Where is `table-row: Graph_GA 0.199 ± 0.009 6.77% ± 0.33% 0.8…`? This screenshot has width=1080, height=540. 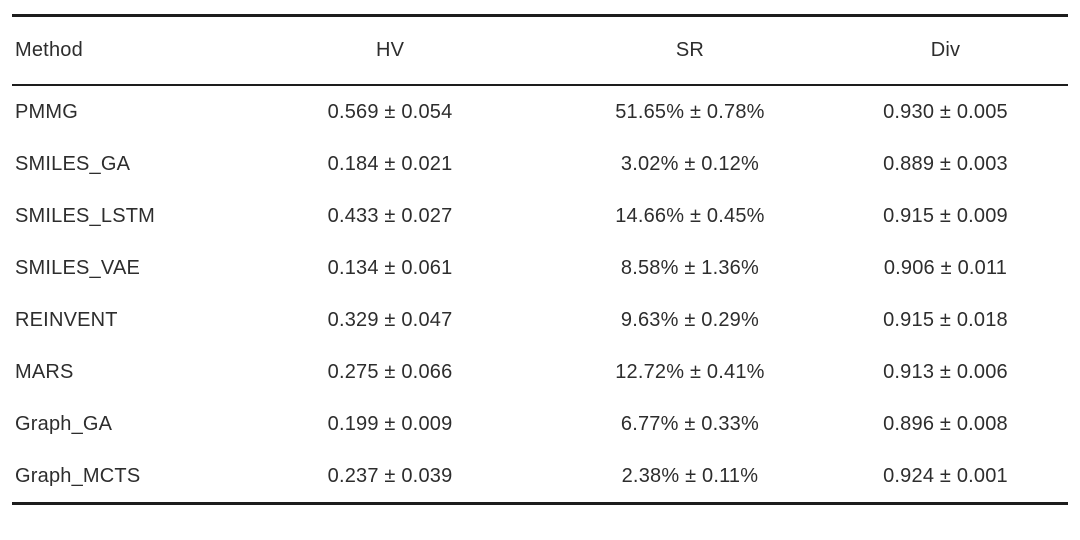
table-row: Graph_GA 0.199 ± 0.009 6.77% ± 0.33% 0.8… is located at coordinates (540, 424).